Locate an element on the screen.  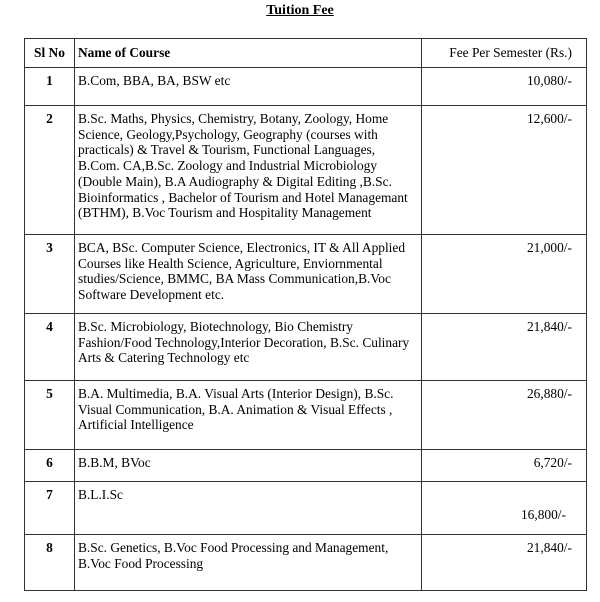
sl-no: 6 is located at coordinates (49, 465).